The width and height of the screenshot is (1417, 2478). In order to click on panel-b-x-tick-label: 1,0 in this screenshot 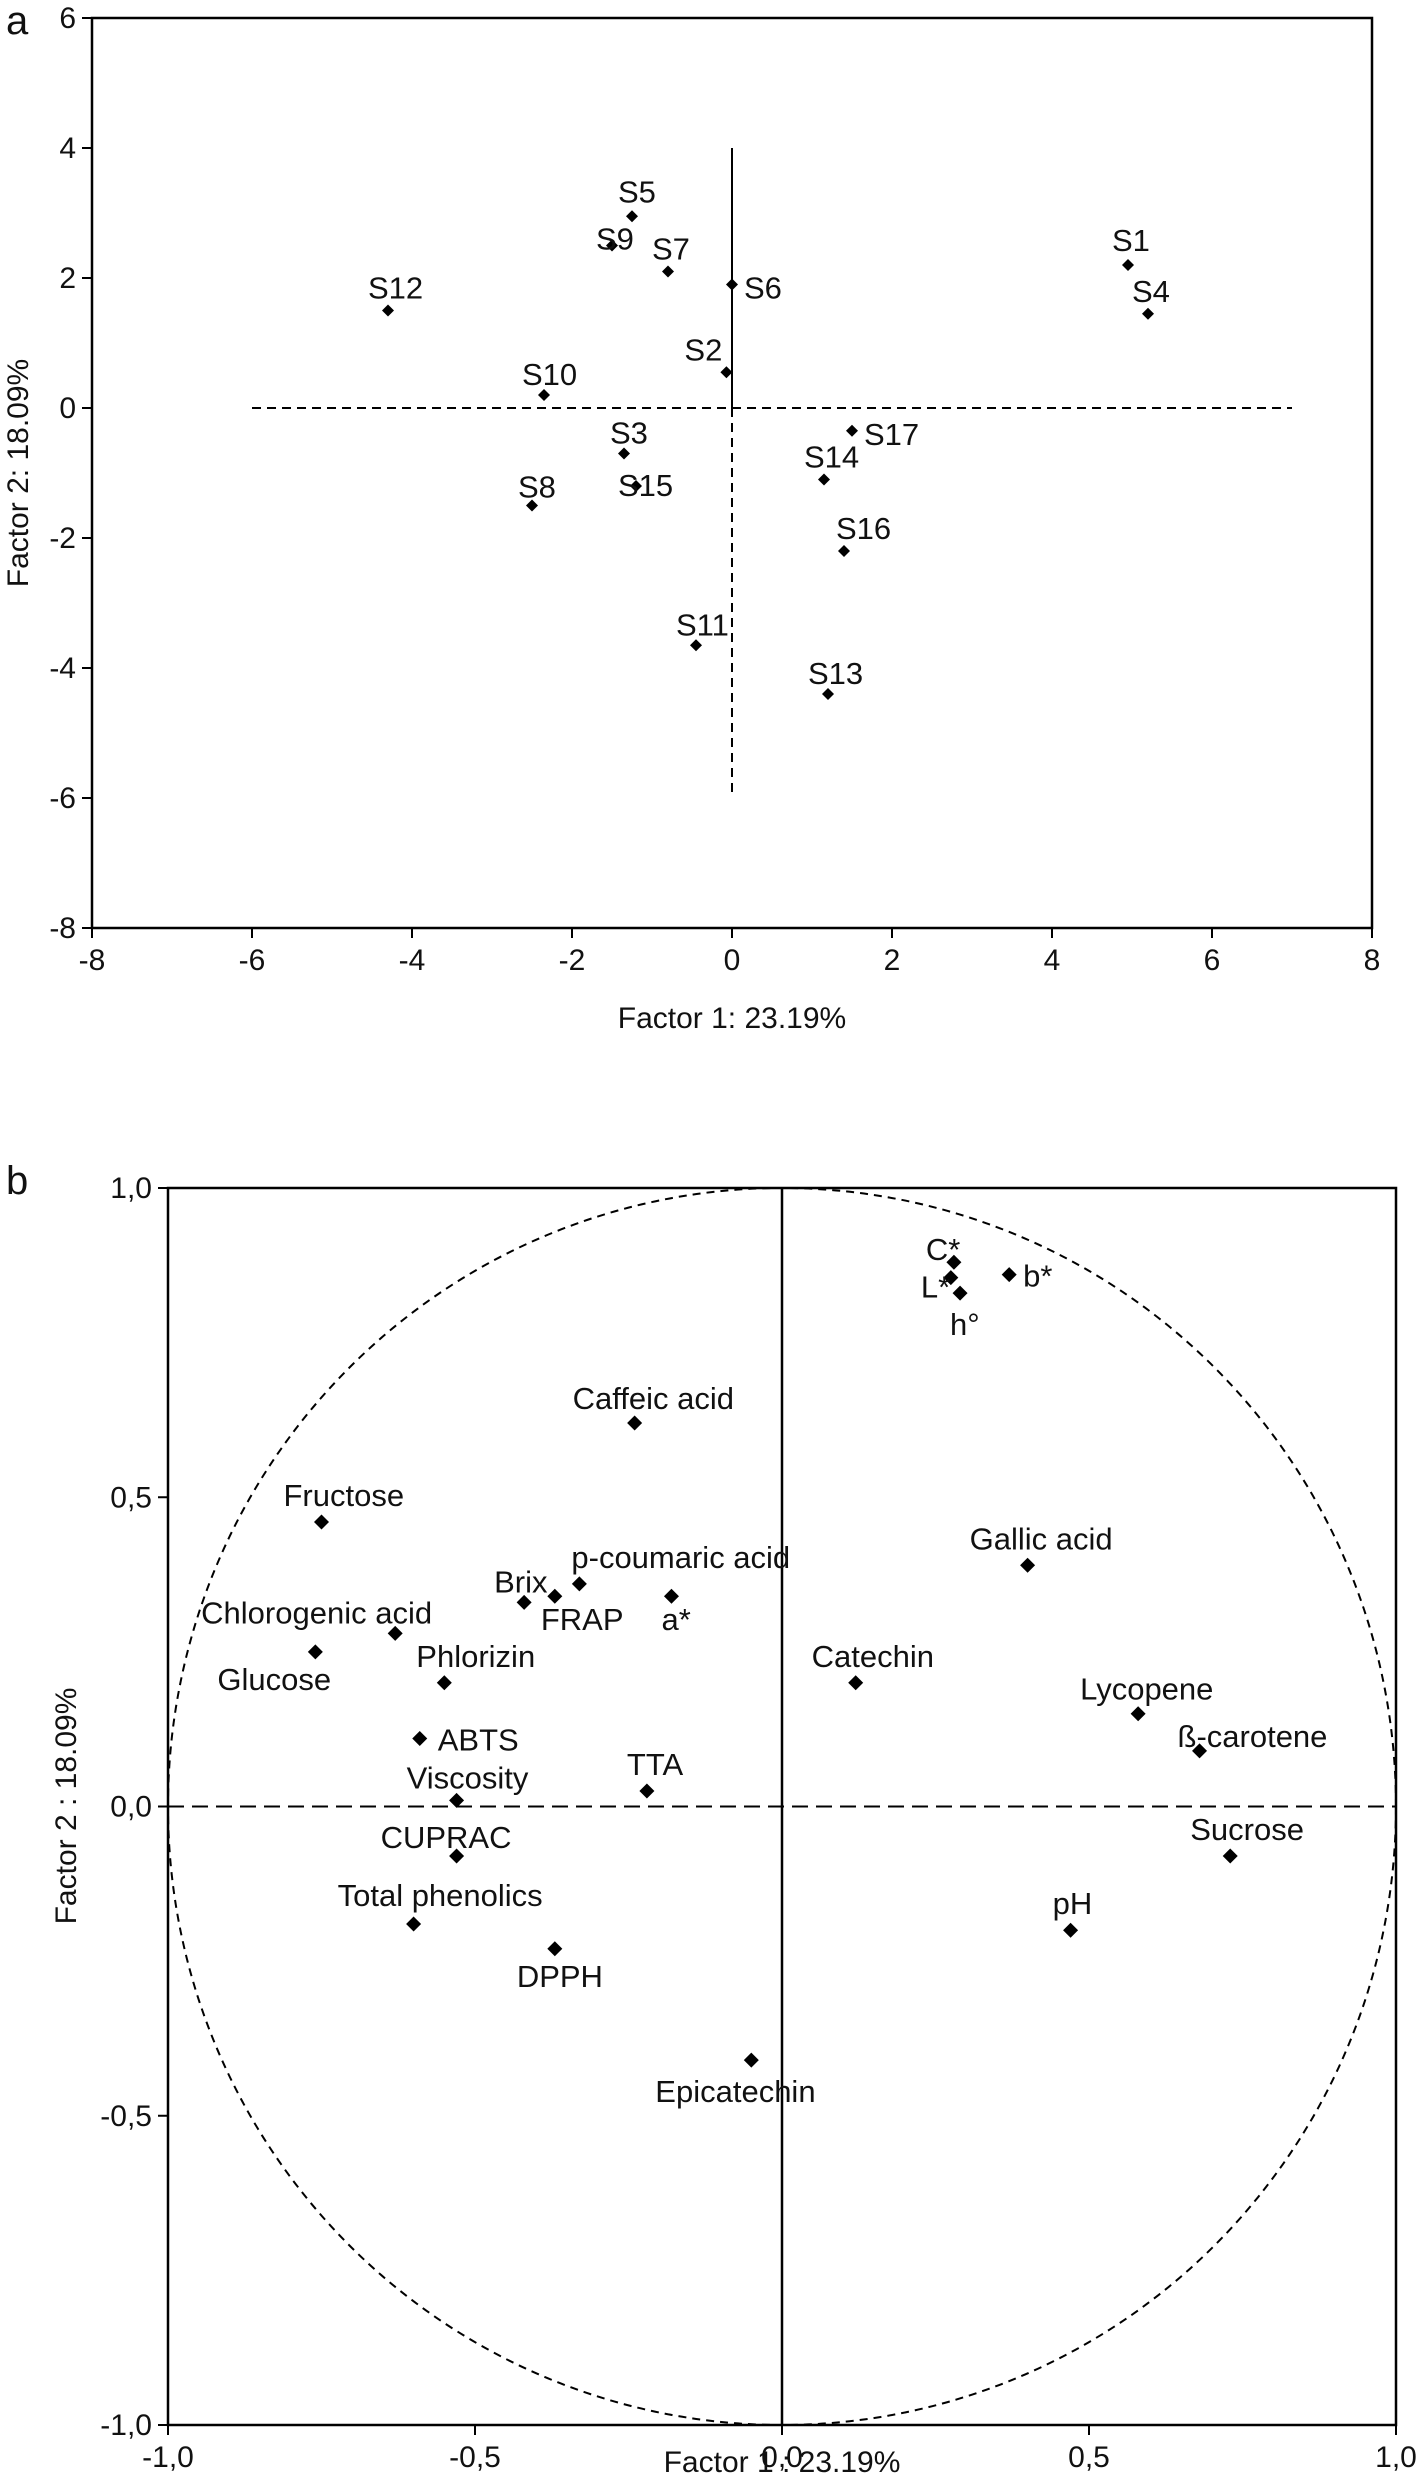, I will do `click(1396, 2457)`.